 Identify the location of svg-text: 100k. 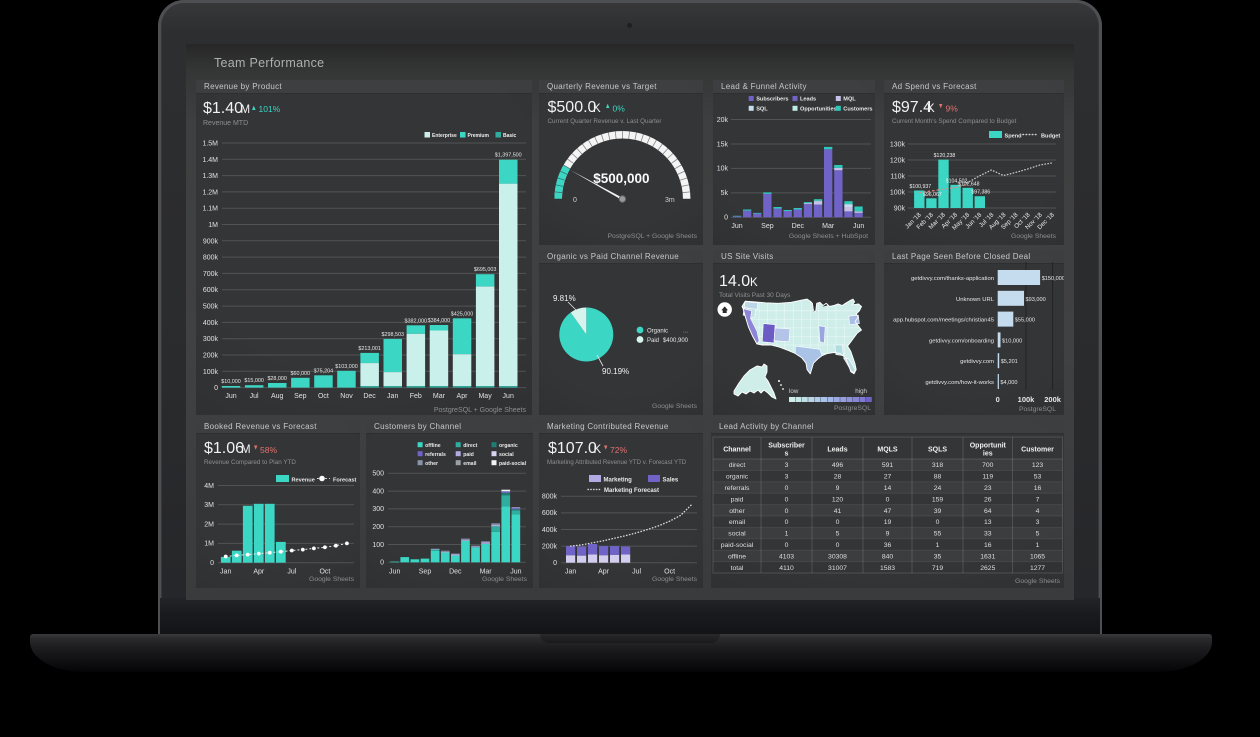
(898, 192).